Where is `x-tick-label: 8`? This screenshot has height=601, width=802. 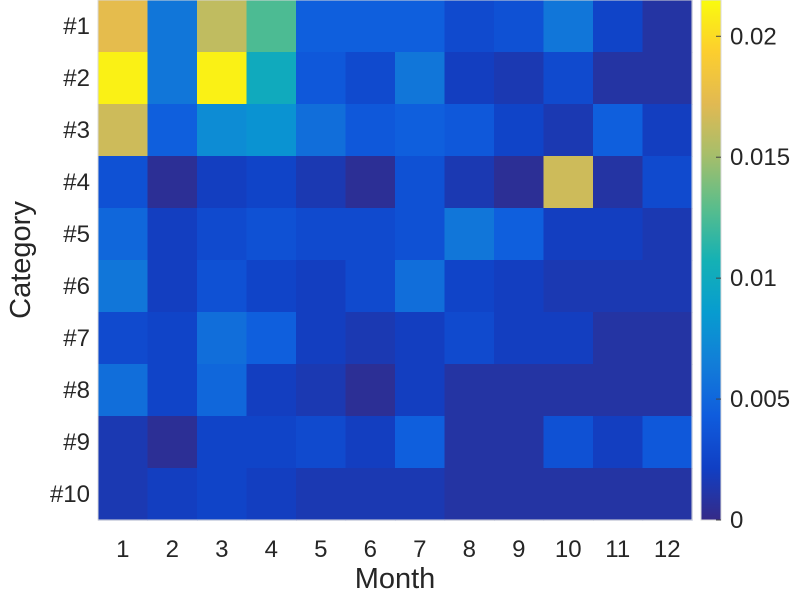 x-tick-label: 8 is located at coordinates (469, 549).